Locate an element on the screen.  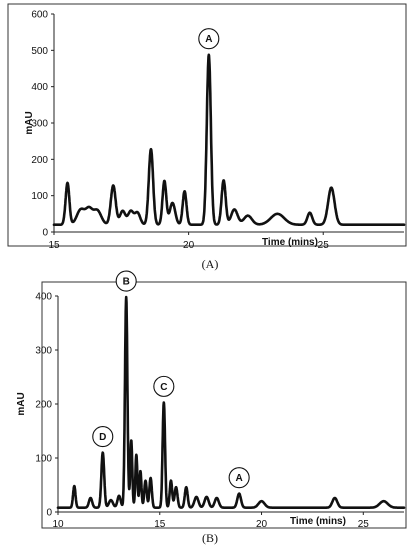
x-tick-label: 10 is located at coordinates (58, 524).